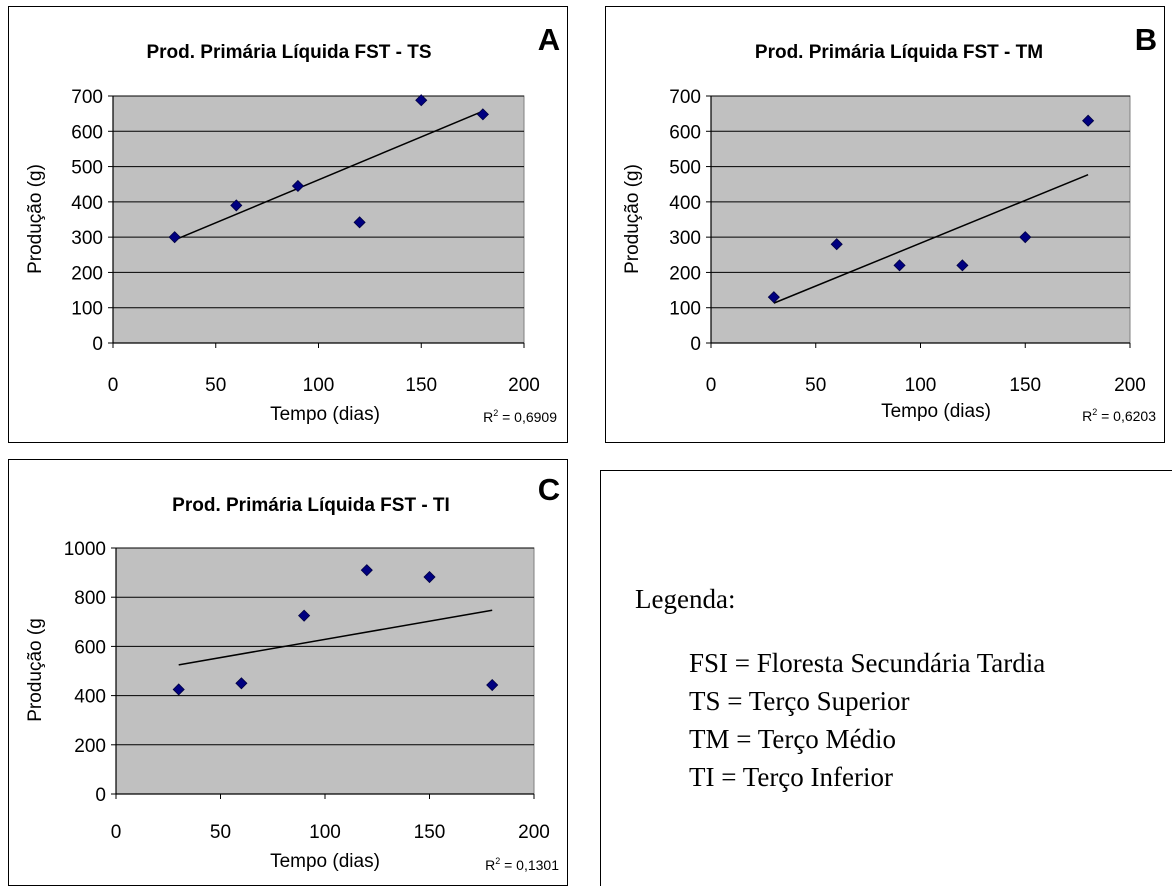 The image size is (1172, 886). I want to click on r-squared-value: = 0,6909, so click(527, 417).